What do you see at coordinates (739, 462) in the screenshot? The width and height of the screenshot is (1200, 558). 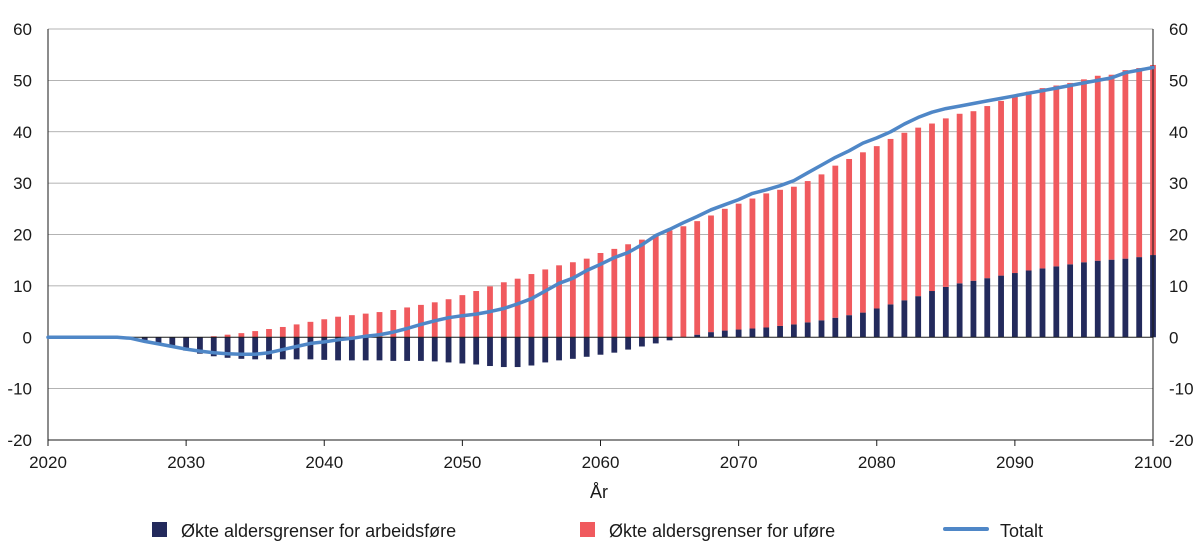 I see `x-tick-label: 2070` at bounding box center [739, 462].